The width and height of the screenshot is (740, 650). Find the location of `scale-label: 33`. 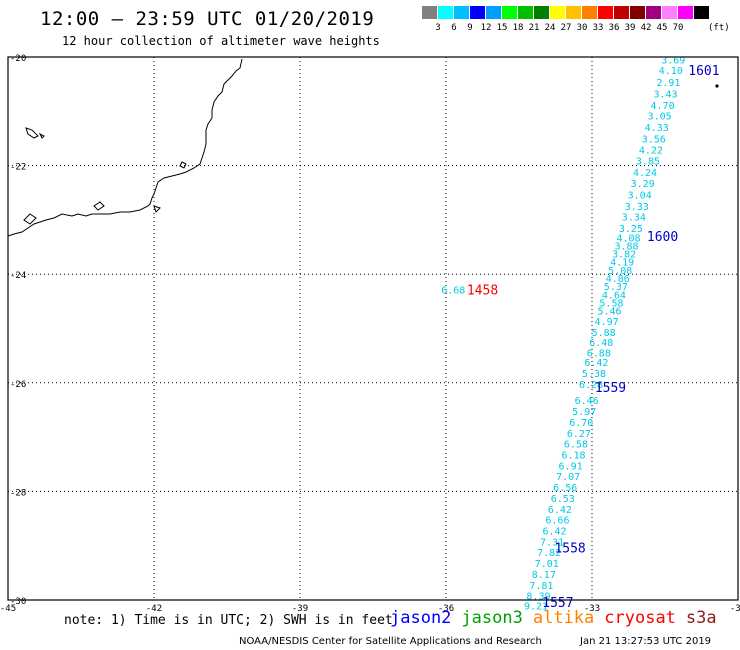

scale-label: 33 is located at coordinates (598, 28).